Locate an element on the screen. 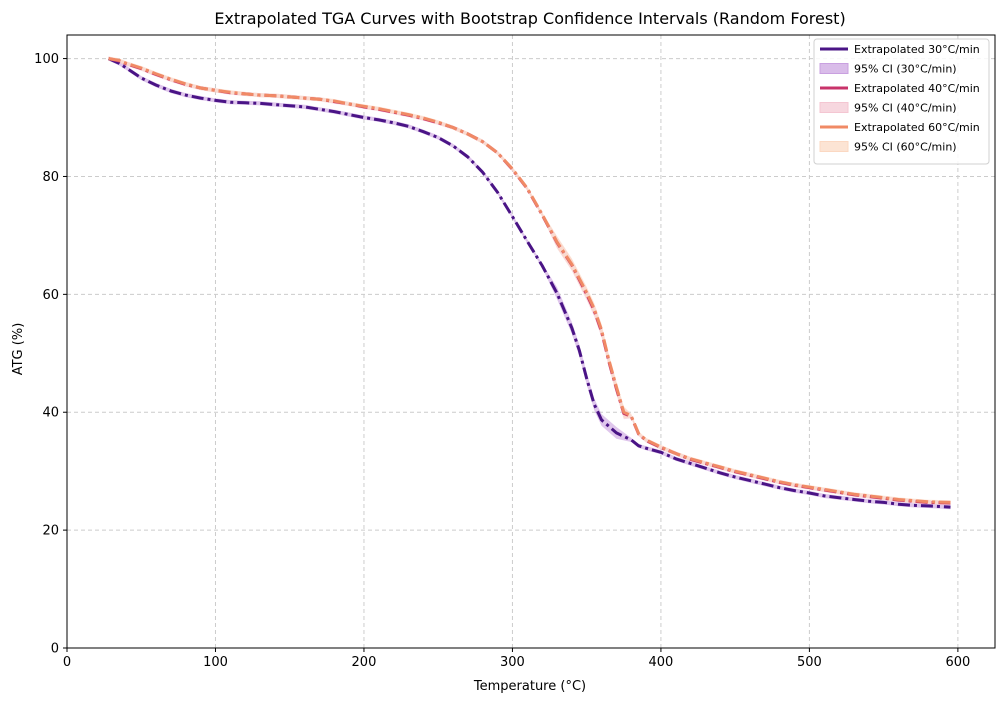 Image resolution: width=1005 pixels, height=701 pixels. y-tick-label: 0 is located at coordinates (55, 649).